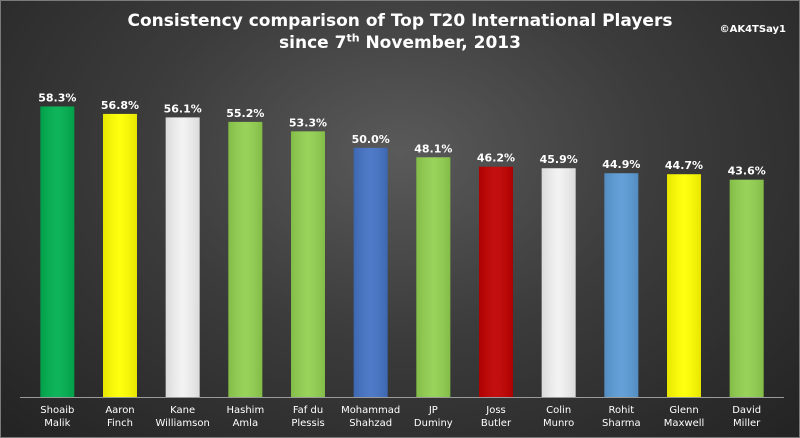 The width and height of the screenshot is (800, 438). Describe the element at coordinates (57, 417) in the screenshot. I see `category-label-0: Shoaib Malik` at that location.